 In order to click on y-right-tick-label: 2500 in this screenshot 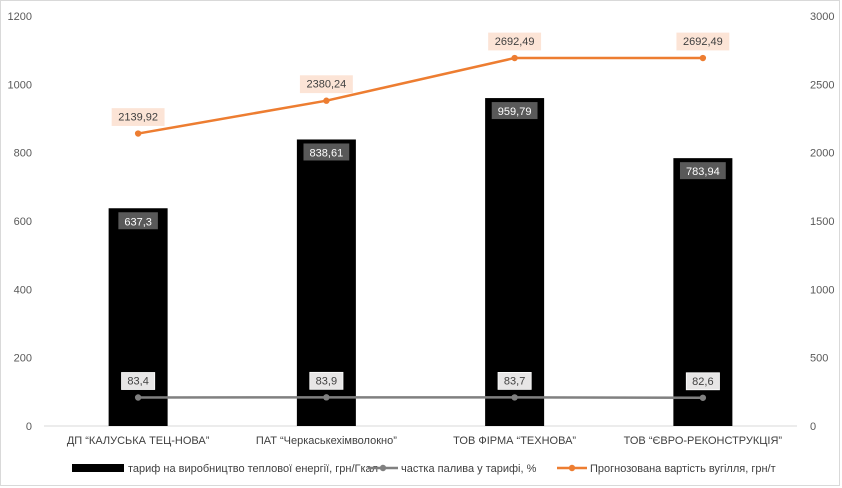, I will do `click(822, 85)`.